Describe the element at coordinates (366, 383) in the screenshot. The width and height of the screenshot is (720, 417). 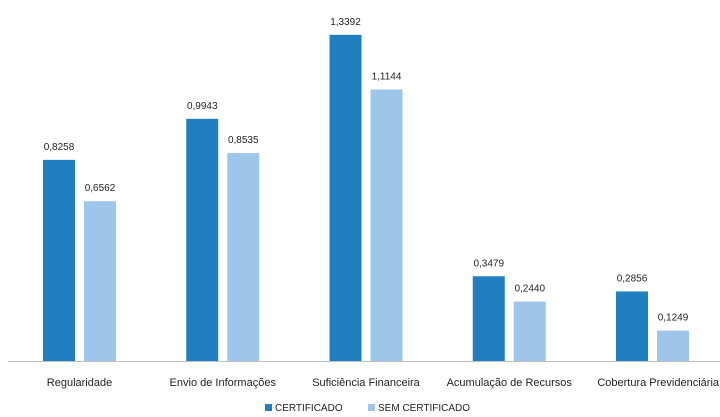
I see `category-label: Suficiência Financeira` at that location.